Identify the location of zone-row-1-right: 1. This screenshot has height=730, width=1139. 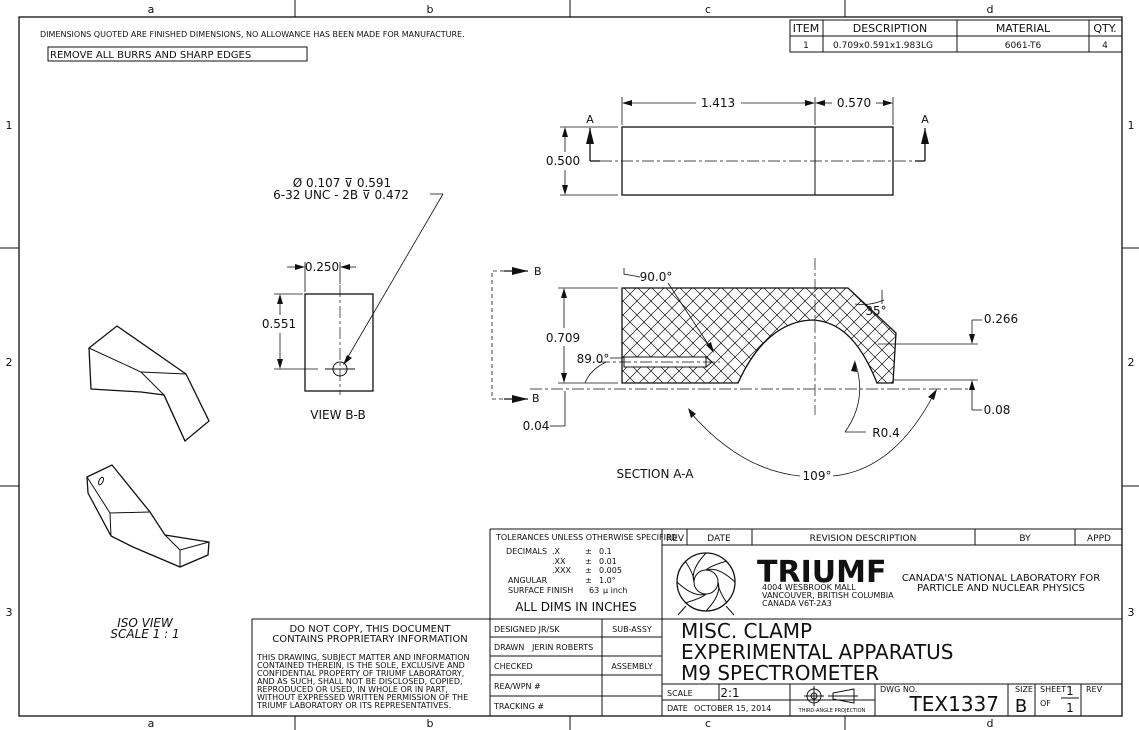
(1131, 125).